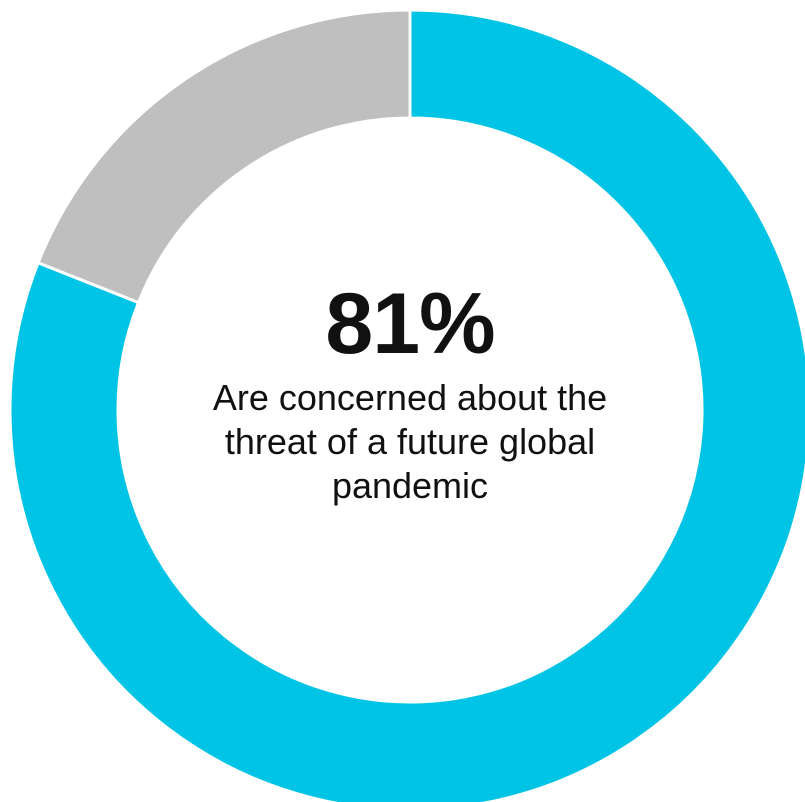 This screenshot has width=805, height=802. What do you see at coordinates (410, 485) in the screenshot?
I see `caption-line-3: pandemic` at bounding box center [410, 485].